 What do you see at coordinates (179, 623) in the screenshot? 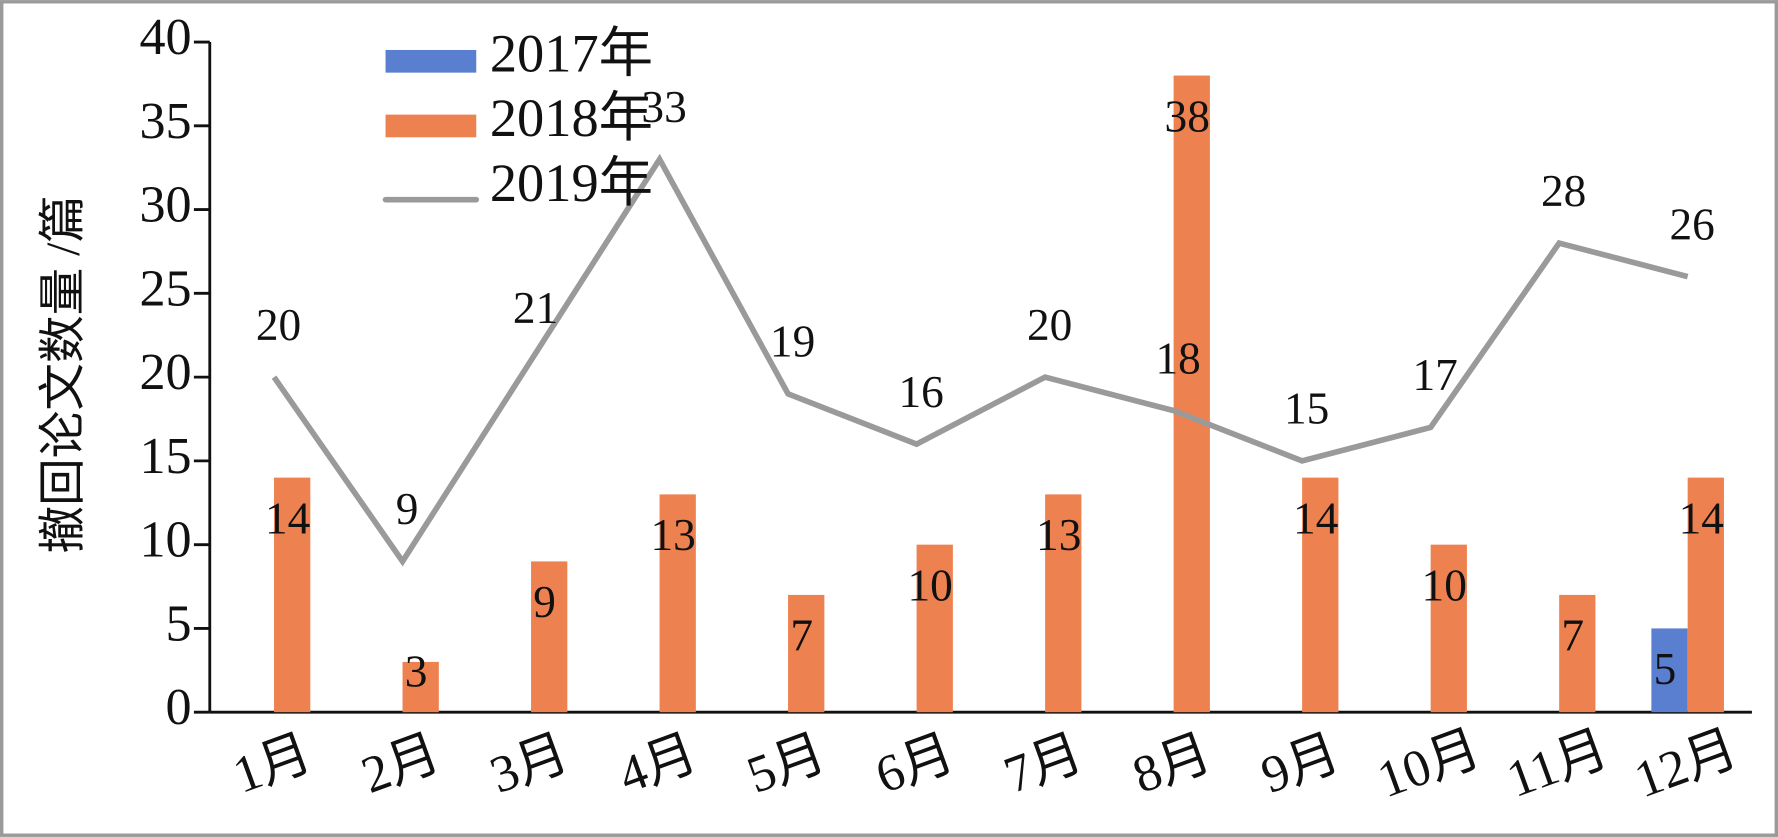
I see `y-tick-label: 5` at bounding box center [179, 623].